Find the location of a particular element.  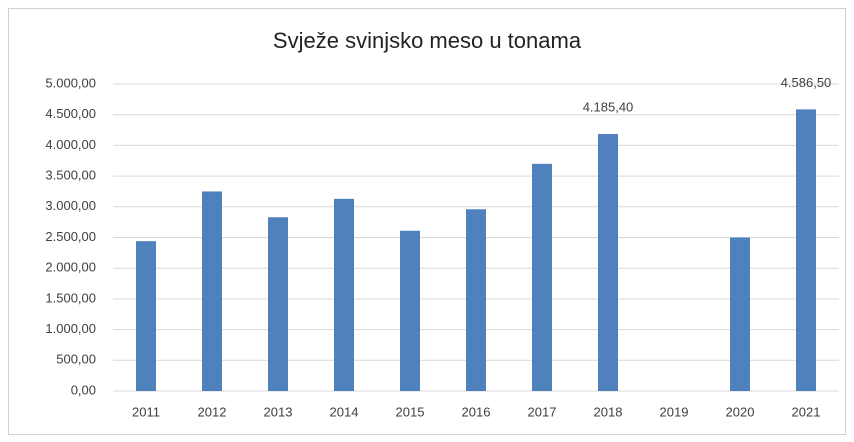

y-tick-label: 4.500,00 is located at coordinates (70, 113).